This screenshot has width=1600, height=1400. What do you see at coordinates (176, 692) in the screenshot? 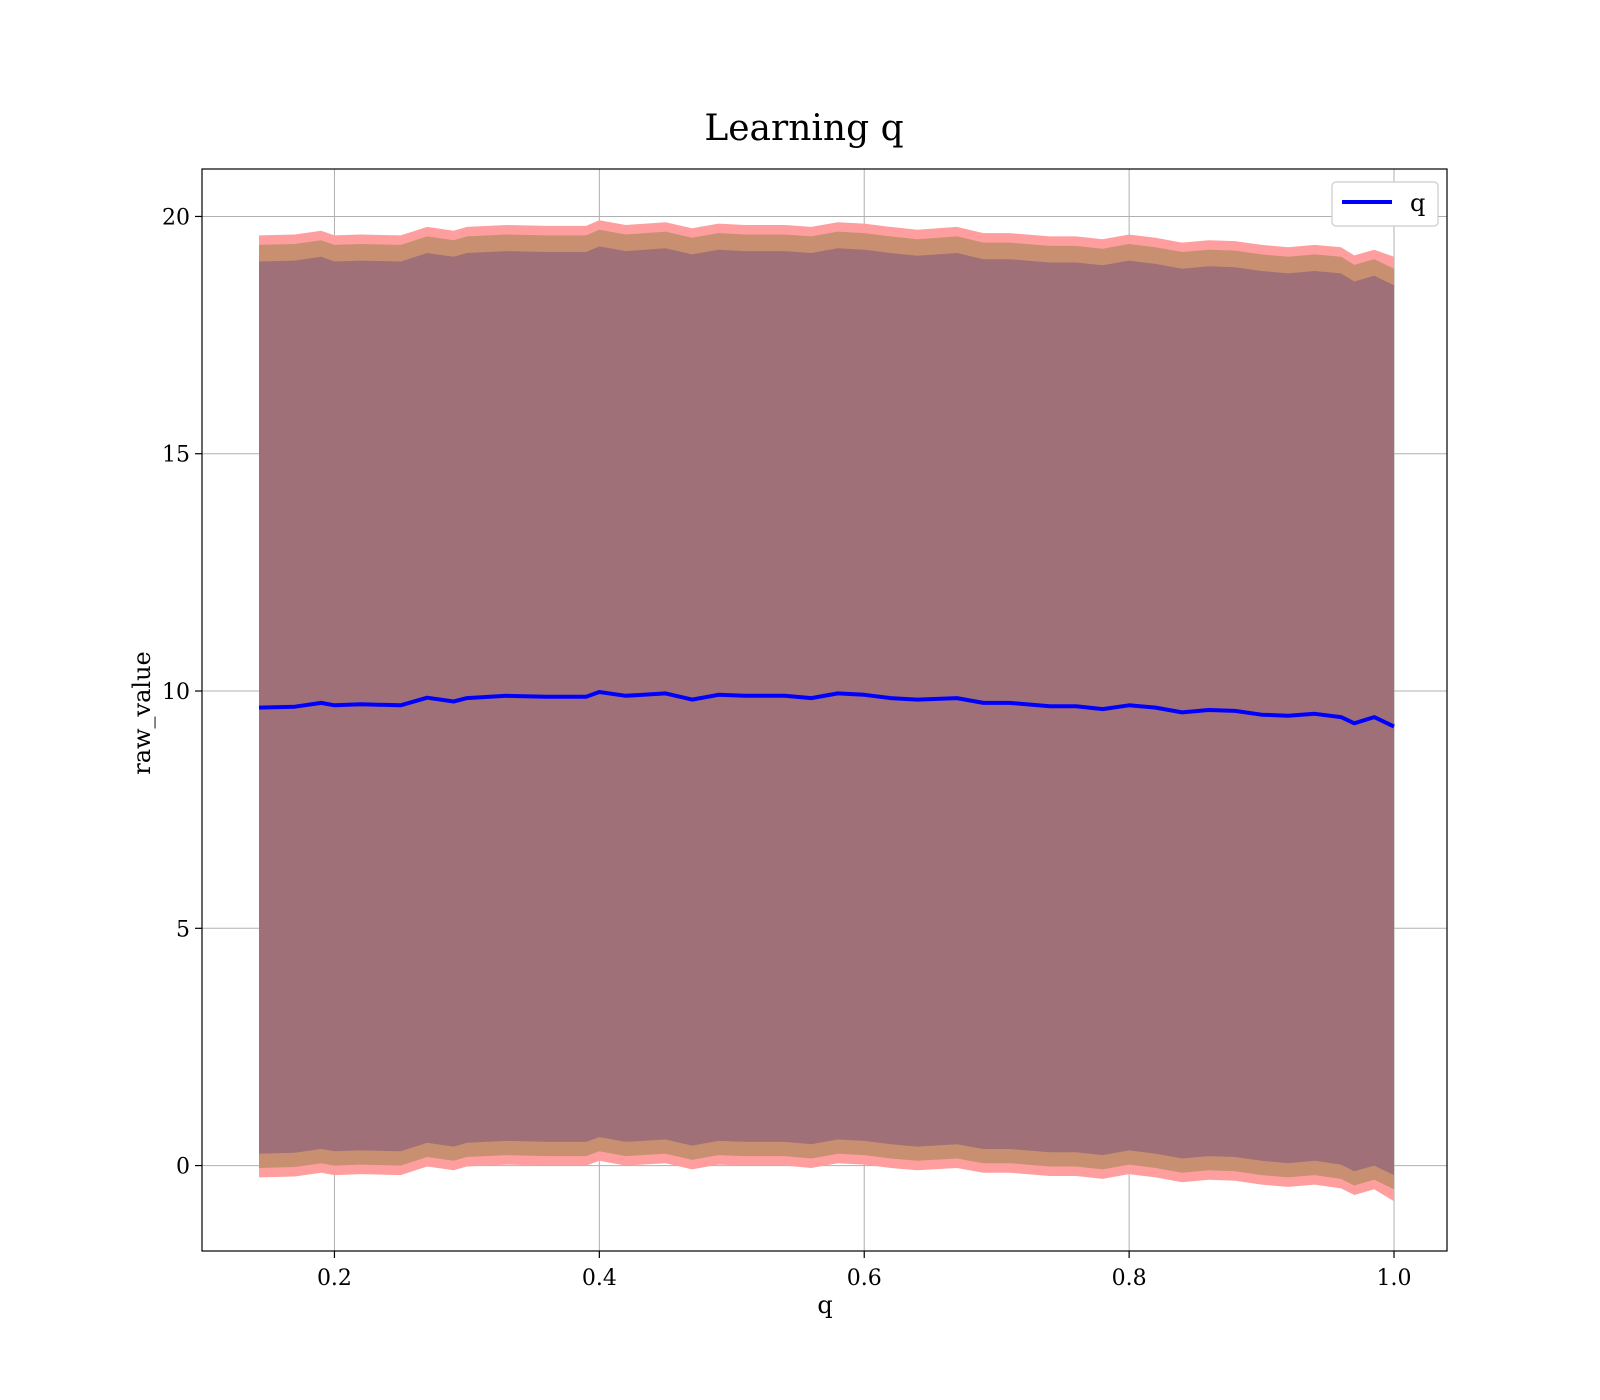
I see `y-tick-label: 10` at bounding box center [176, 692].